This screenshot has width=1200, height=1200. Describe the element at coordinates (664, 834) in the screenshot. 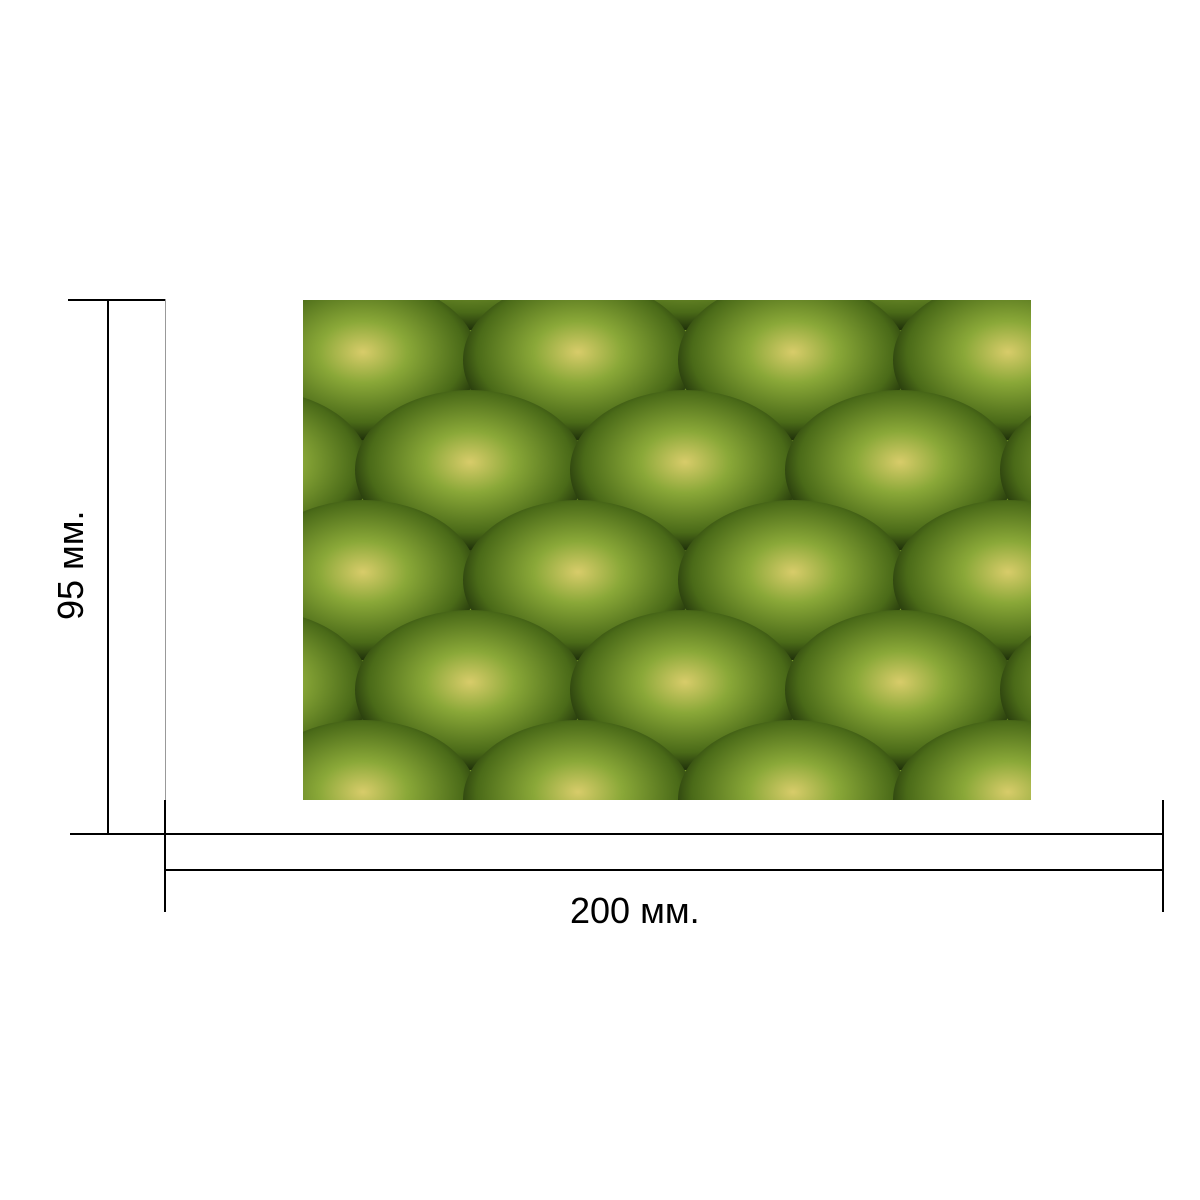

I see `width-extension-top` at that location.